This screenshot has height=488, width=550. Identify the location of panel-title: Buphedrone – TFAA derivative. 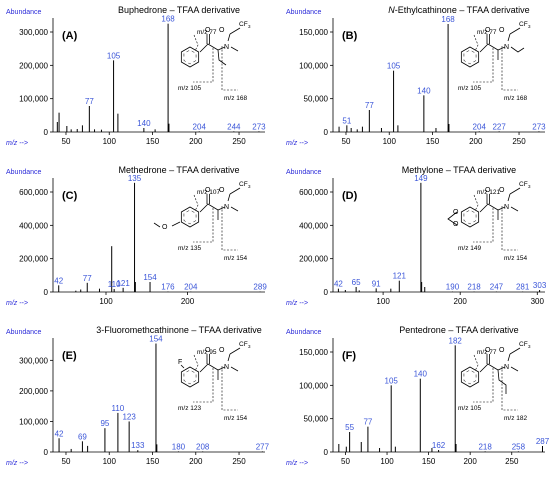
(179, 10).